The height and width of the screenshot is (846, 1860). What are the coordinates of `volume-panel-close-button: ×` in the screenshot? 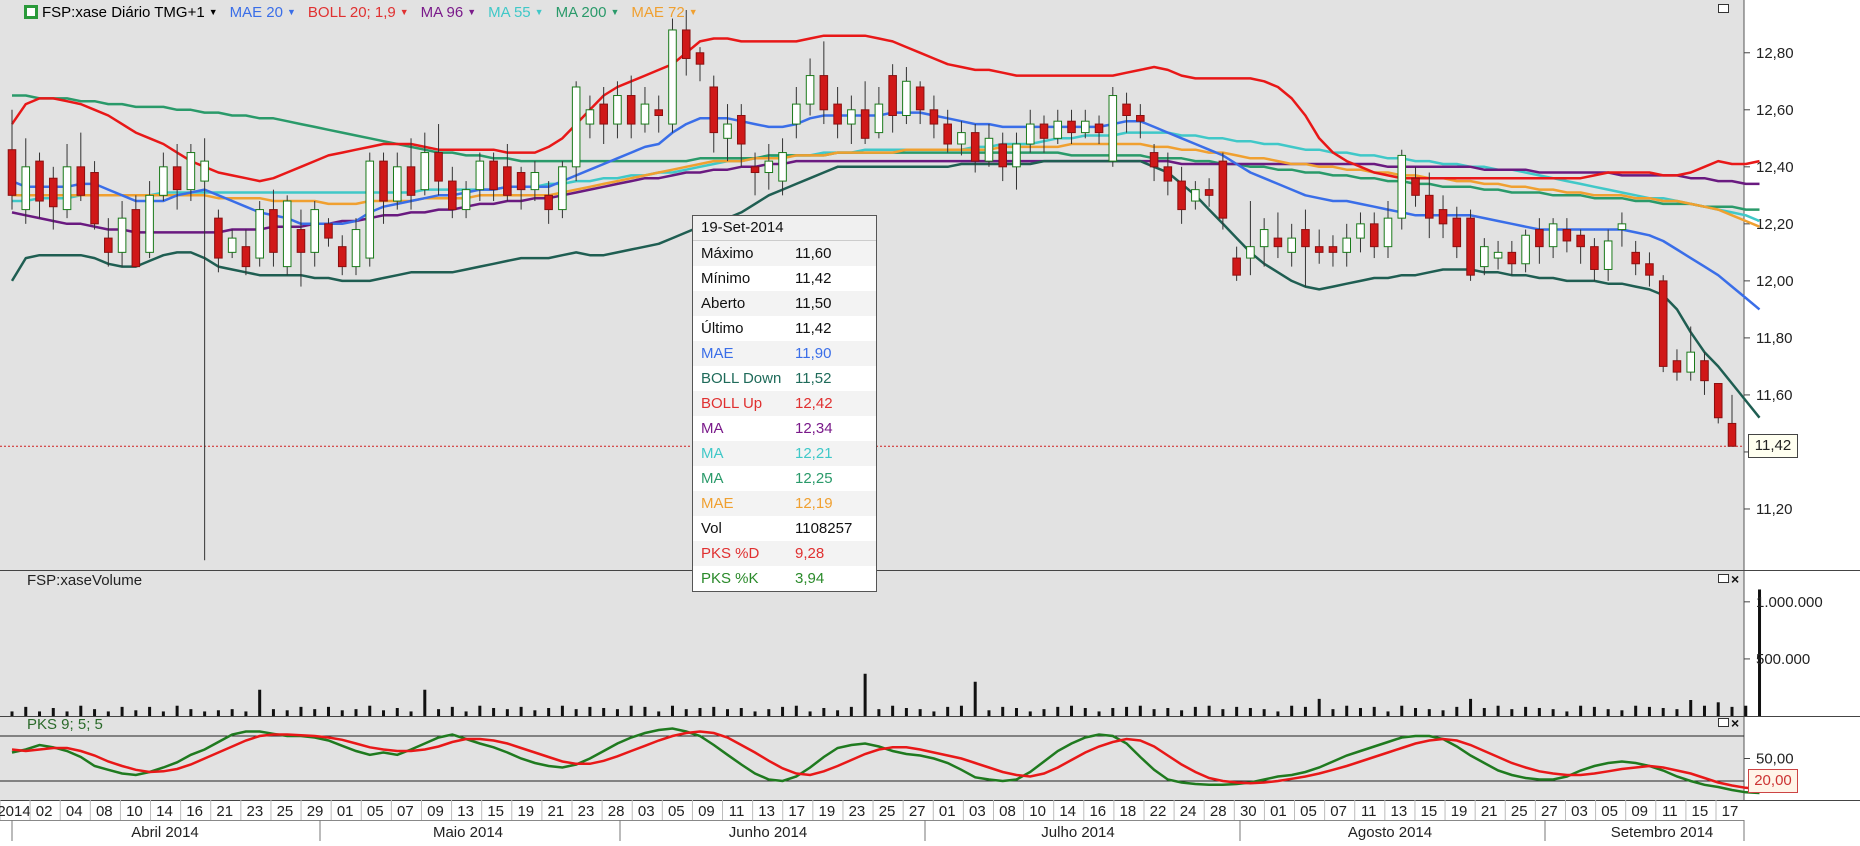 It's located at (1735, 579).